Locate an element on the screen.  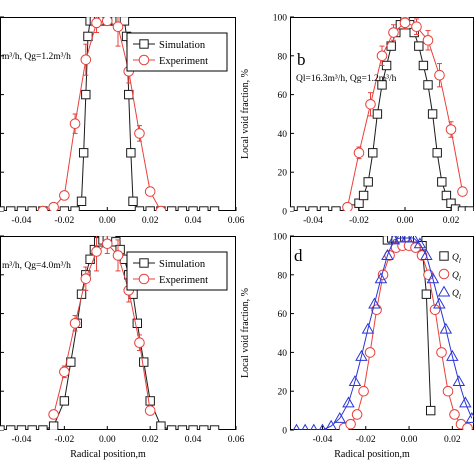
condition-annotation: Ql=16.3m³/h, Qg=1.2m³/h is located at coordinates (346, 79).